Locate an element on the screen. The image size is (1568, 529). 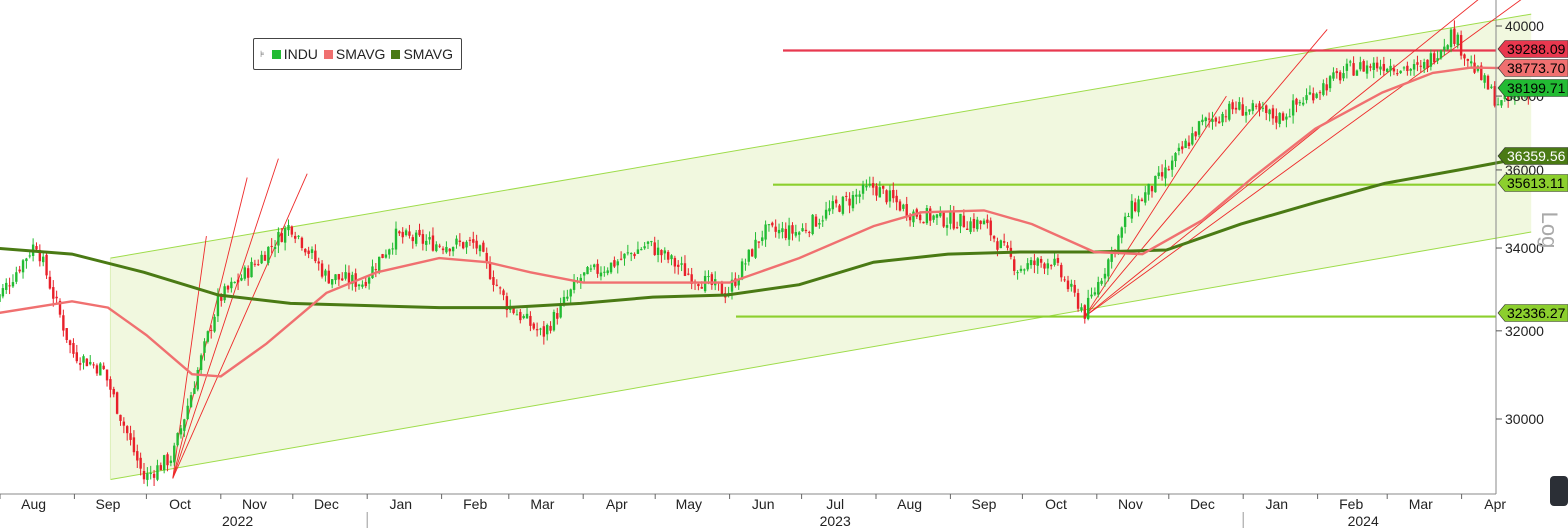
legend: ⊧ INDU SMAVG SMAVG is located at coordinates (357, 54).